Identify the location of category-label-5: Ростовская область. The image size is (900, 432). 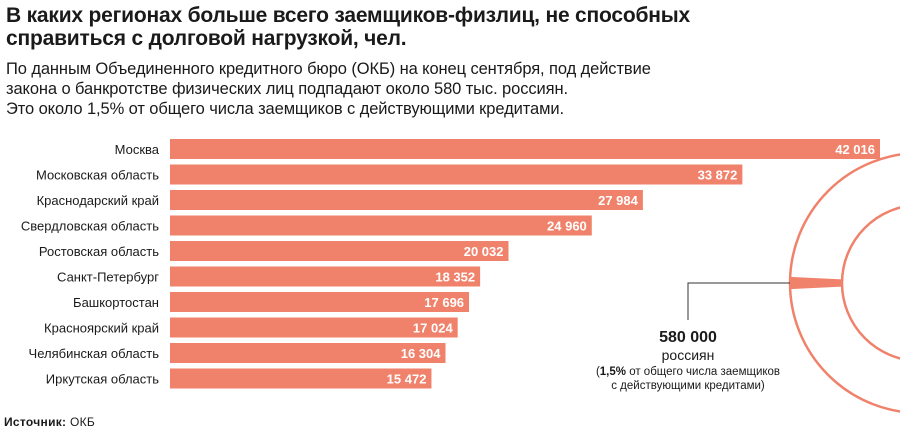
(99, 251).